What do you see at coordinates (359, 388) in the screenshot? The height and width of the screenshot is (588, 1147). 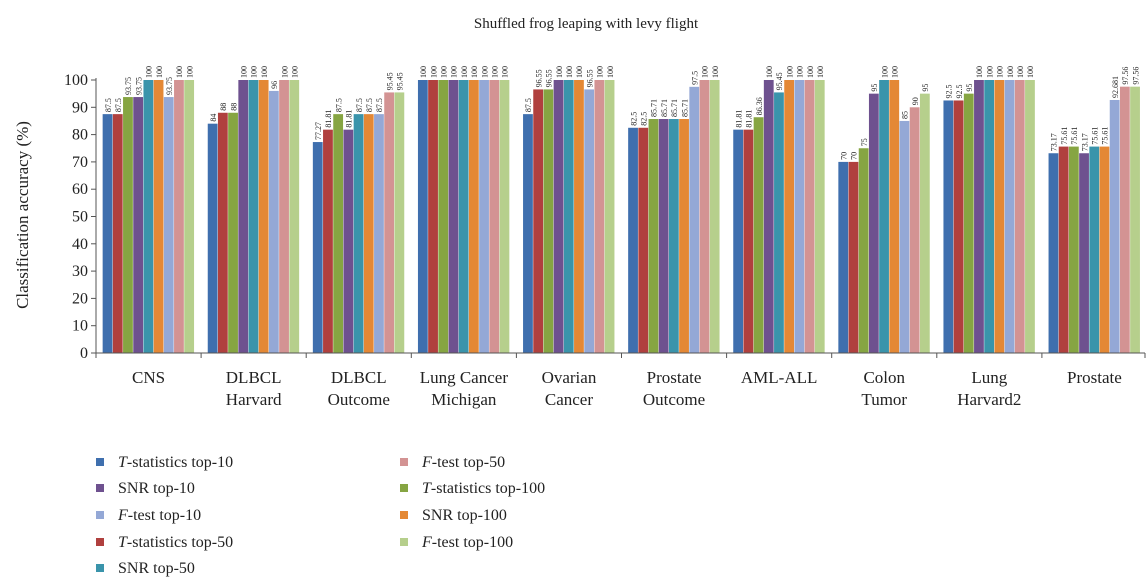 I see `category-label: DLBCL Outcome` at bounding box center [359, 388].